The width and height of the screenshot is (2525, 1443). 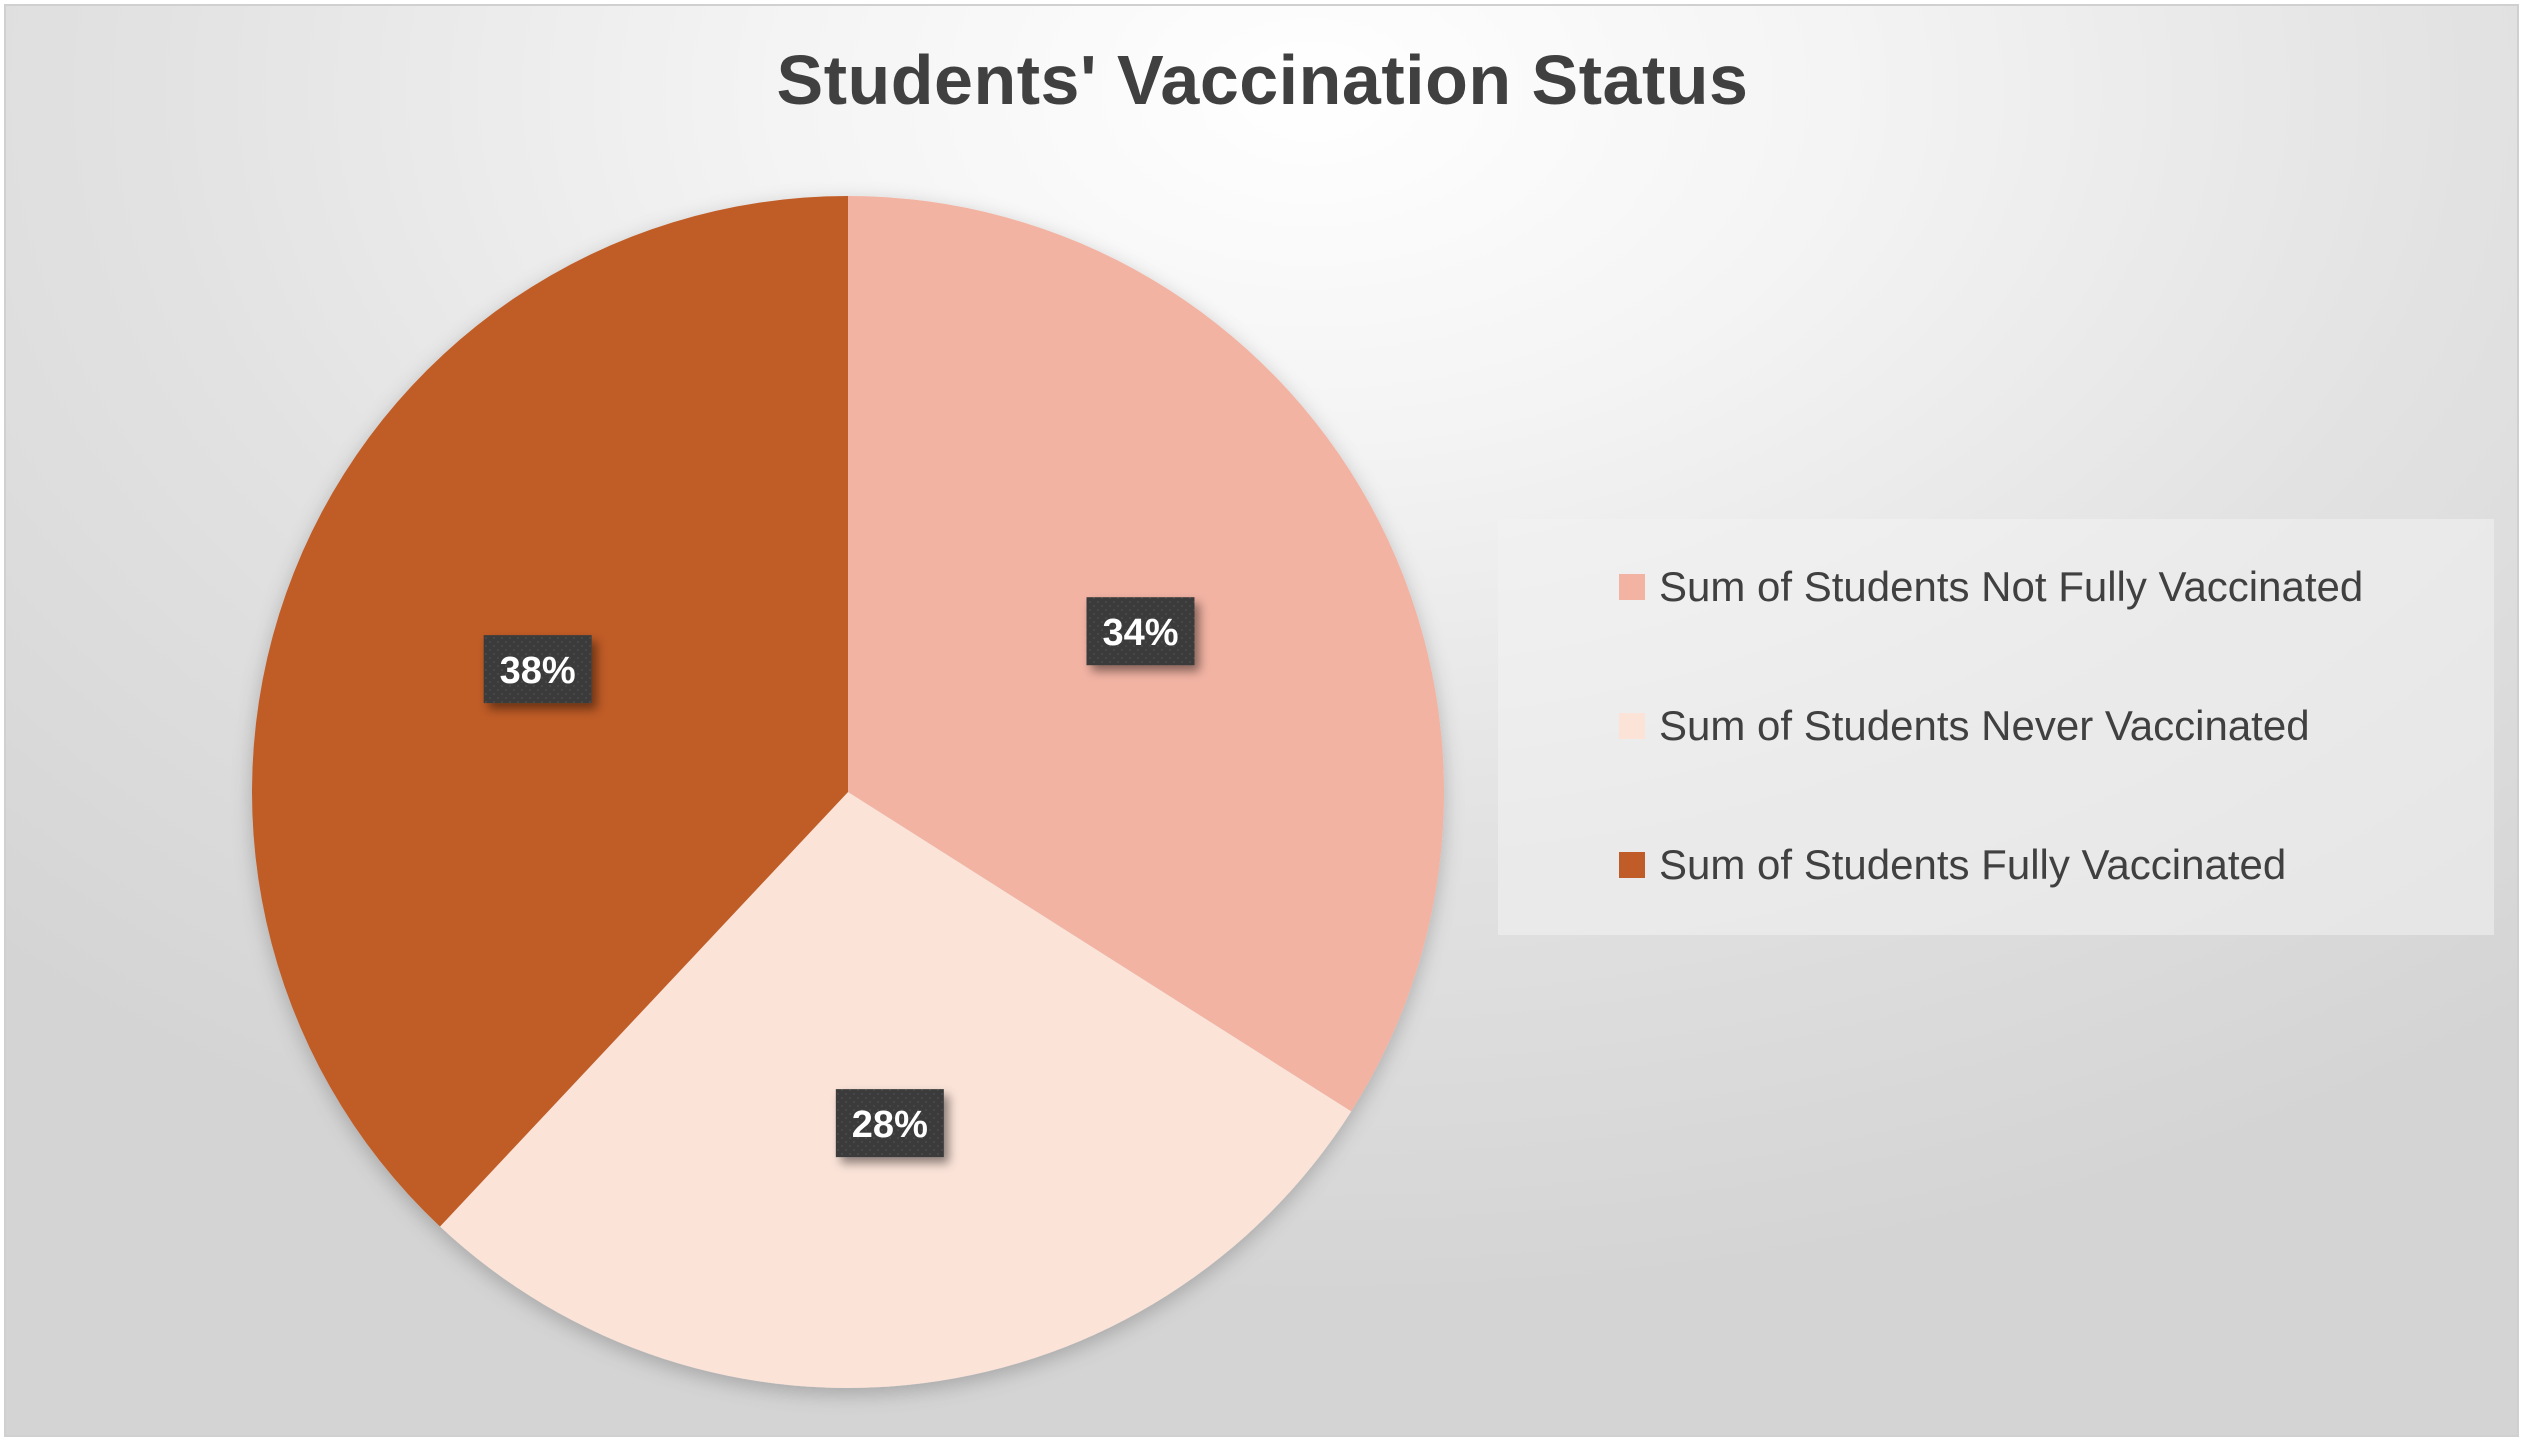 What do you see at coordinates (839, 877) in the screenshot?
I see `pie-data-labels: 34% 28% 38%` at bounding box center [839, 877].